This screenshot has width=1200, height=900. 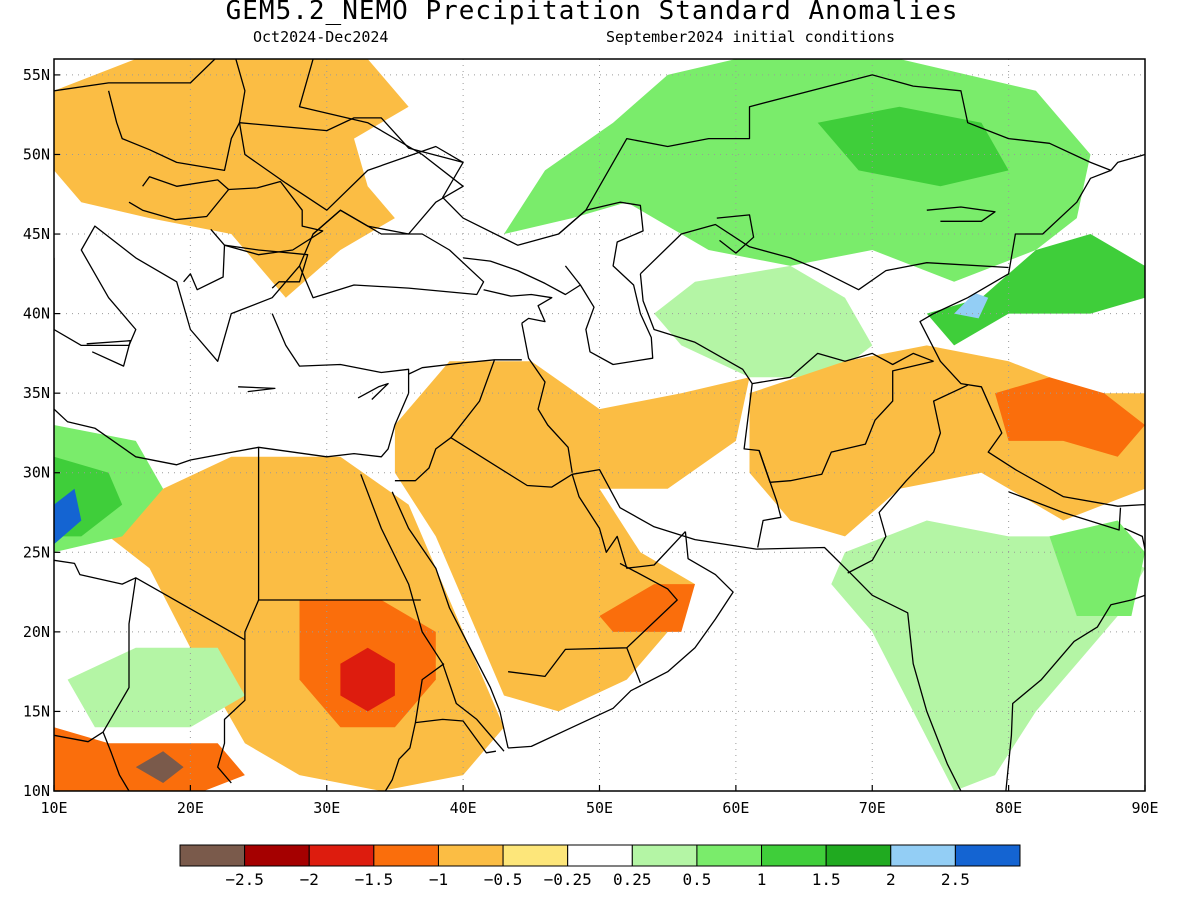 What do you see at coordinates (36, 632) in the screenshot?
I see `lat-label-20: 20N` at bounding box center [36, 632].